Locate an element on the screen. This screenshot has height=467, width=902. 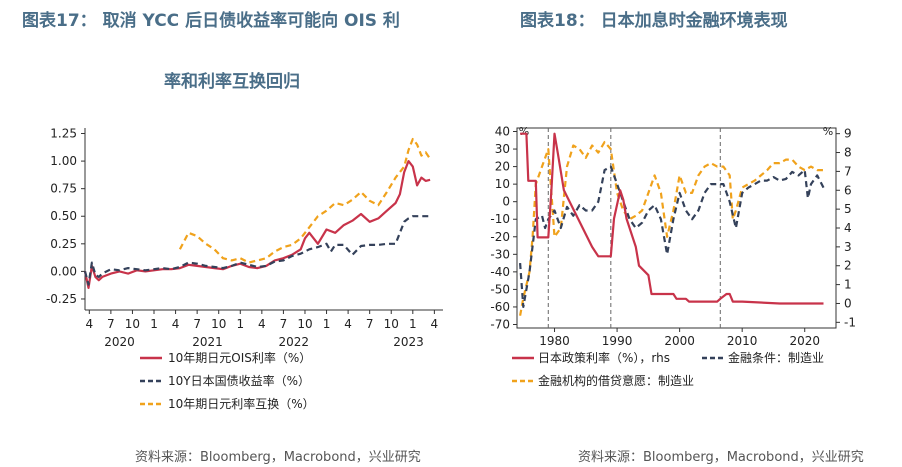
right-right-y-tick-label: -1 is located at coordinates (850, 322).